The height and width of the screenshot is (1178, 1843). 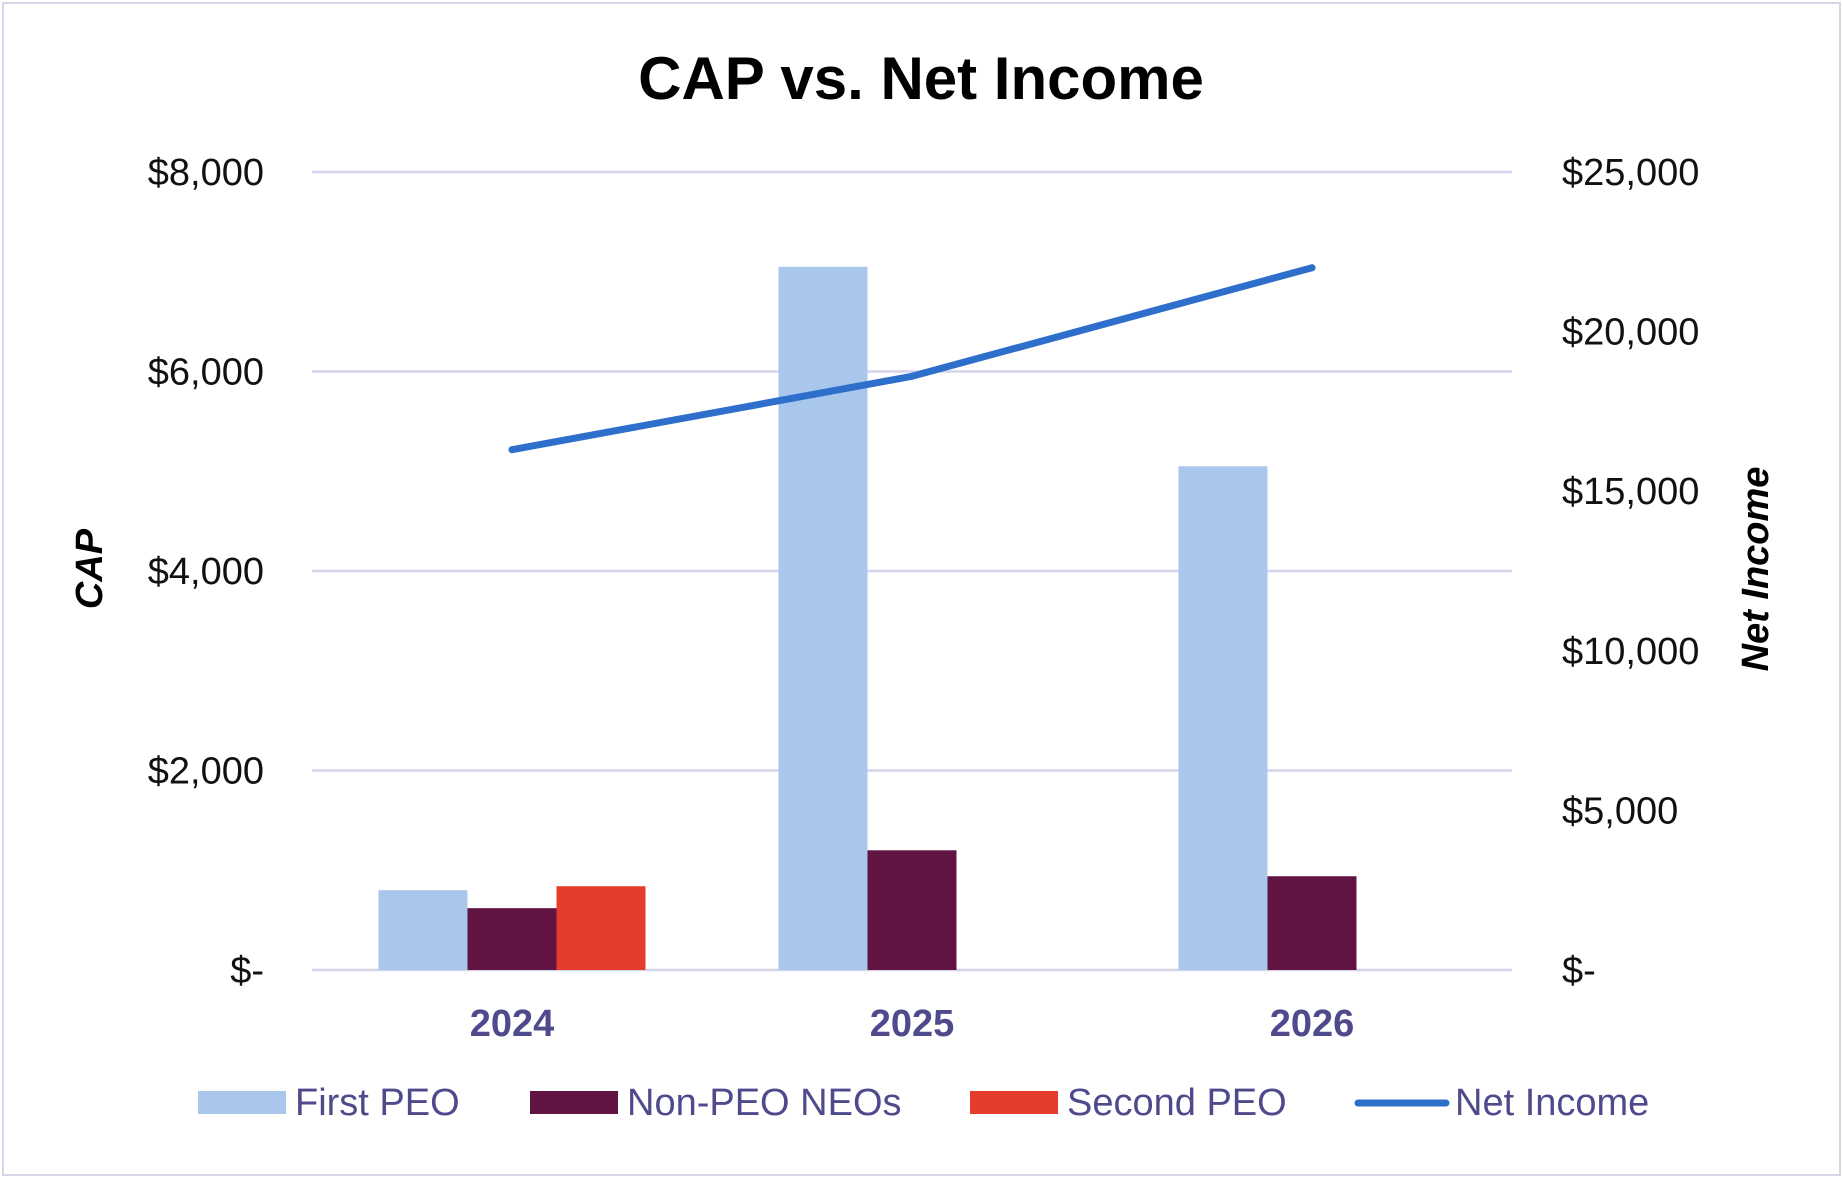 I want to click on chart-title: CAP vs. Net Income, so click(x=921, y=78).